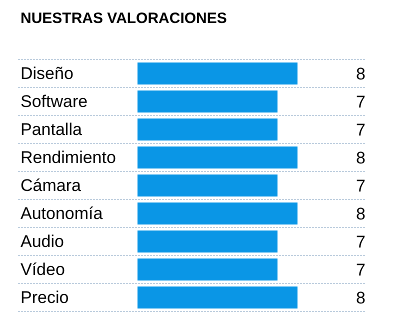 This screenshot has width=404, height=325. I want to click on y-tick-label: Cámara, so click(51, 185).